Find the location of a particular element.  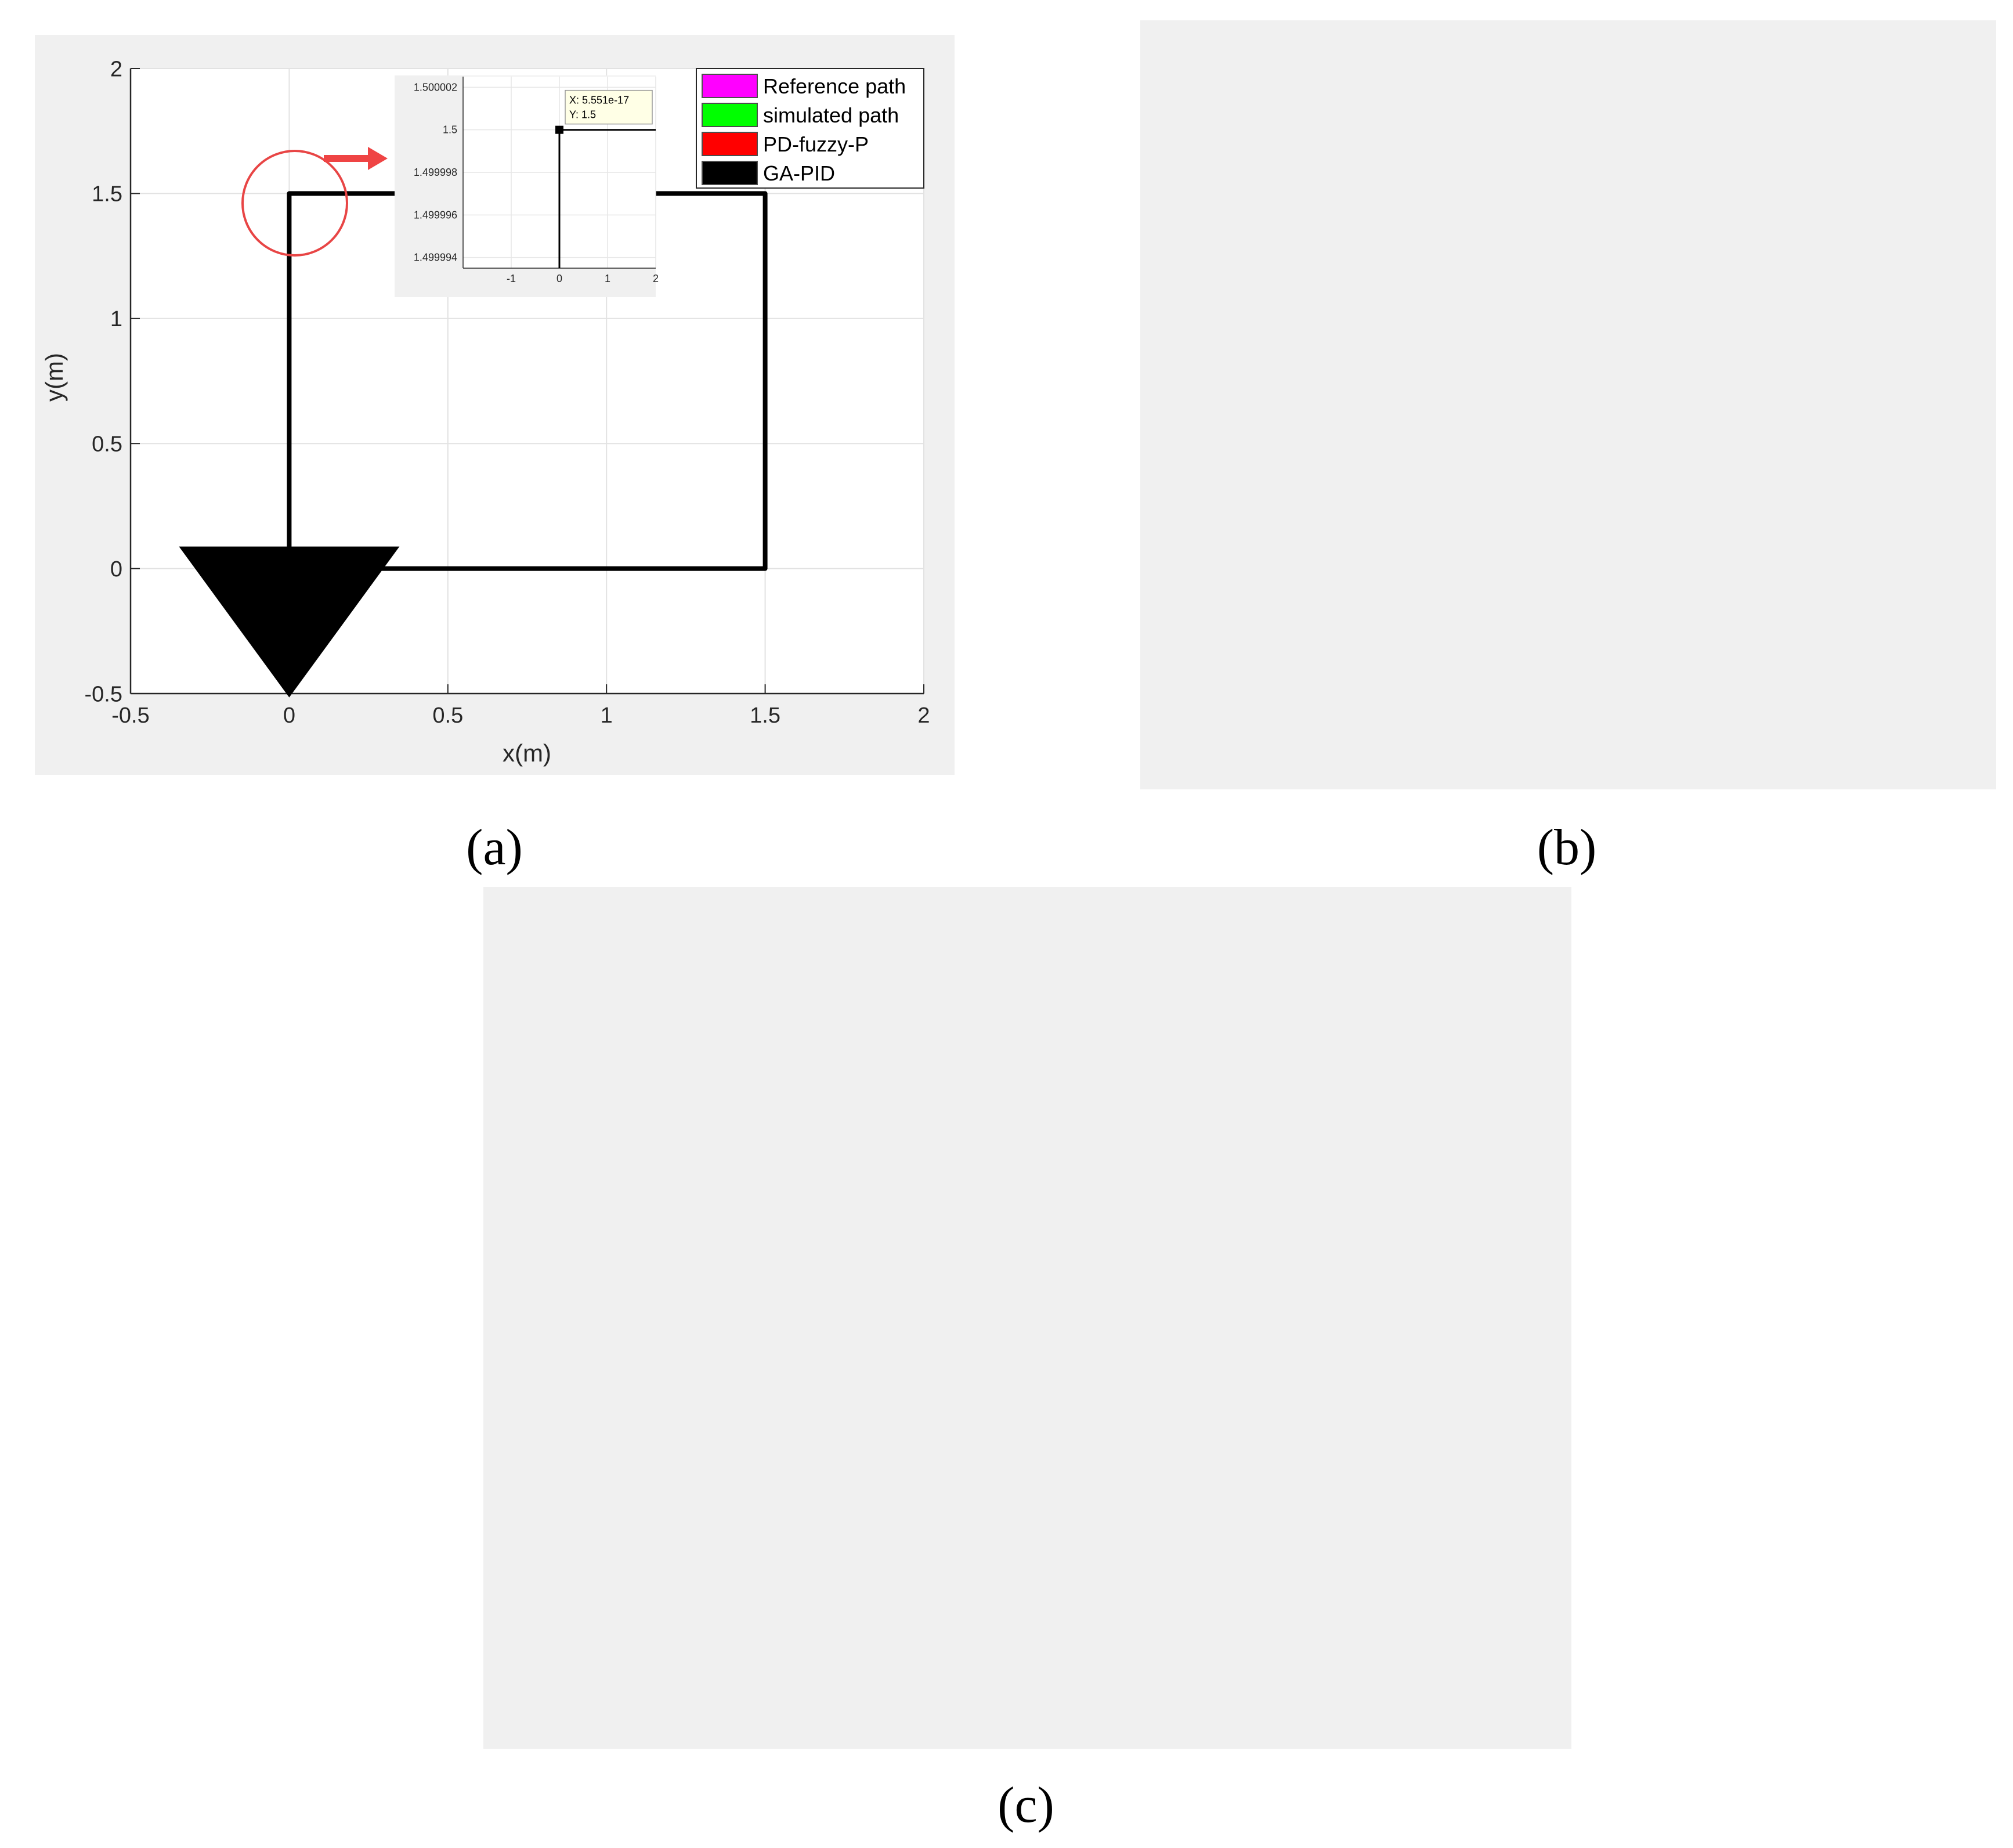

y-tick-label: 0.5 is located at coordinates (107, 444).